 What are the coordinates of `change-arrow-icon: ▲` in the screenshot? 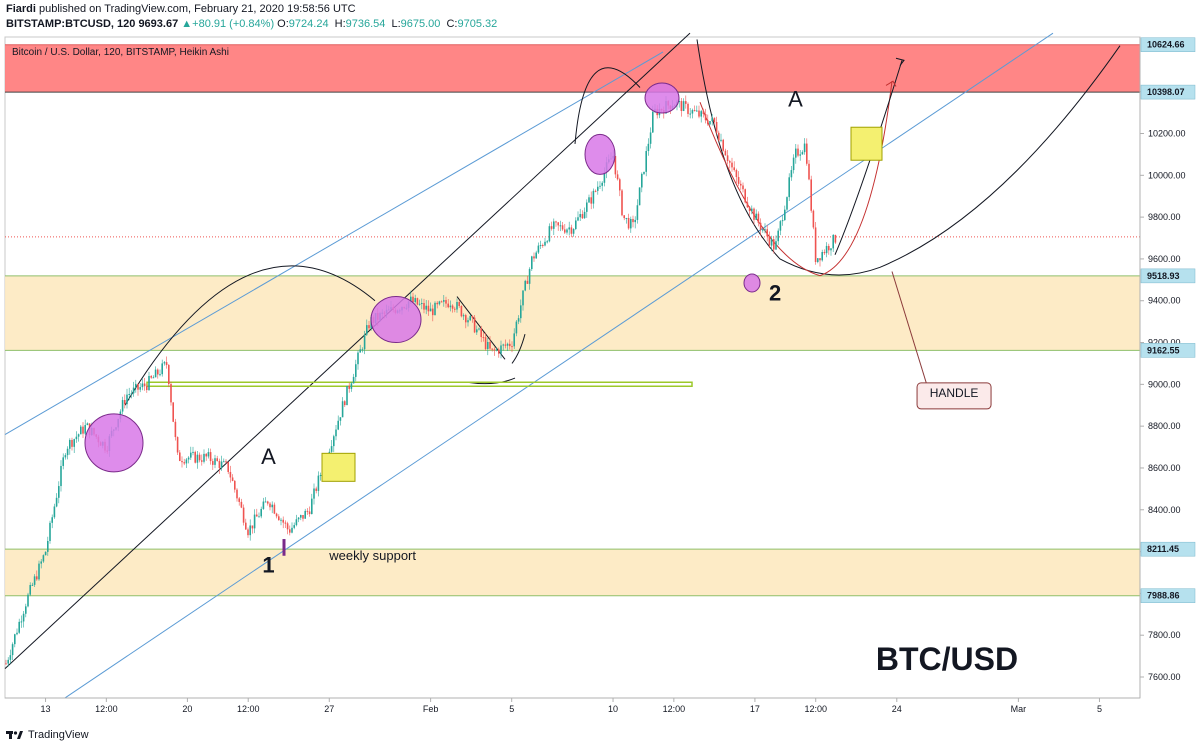 It's located at (187, 24).